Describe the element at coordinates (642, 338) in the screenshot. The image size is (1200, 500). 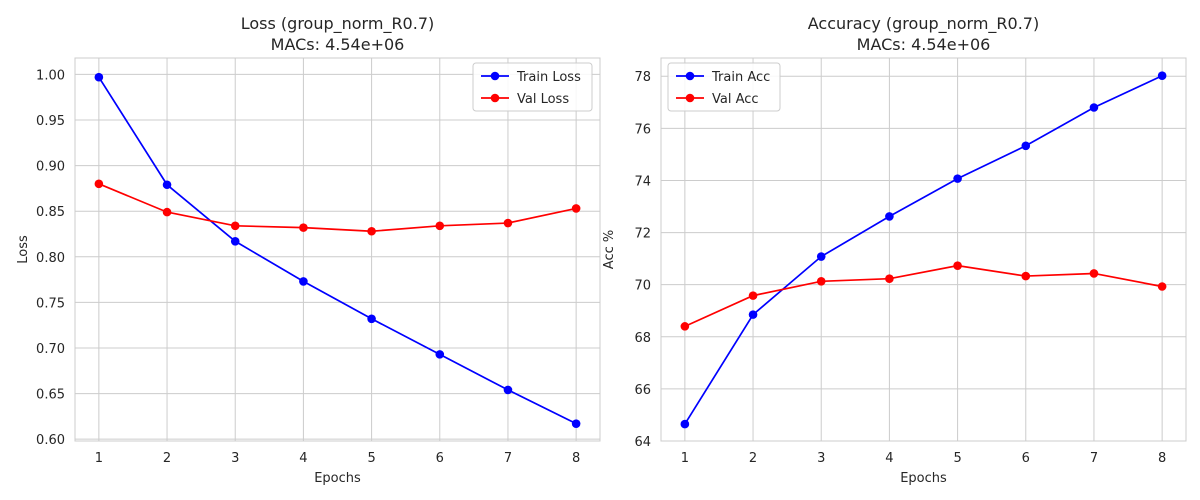
I see `y-tick-label: 68` at that location.